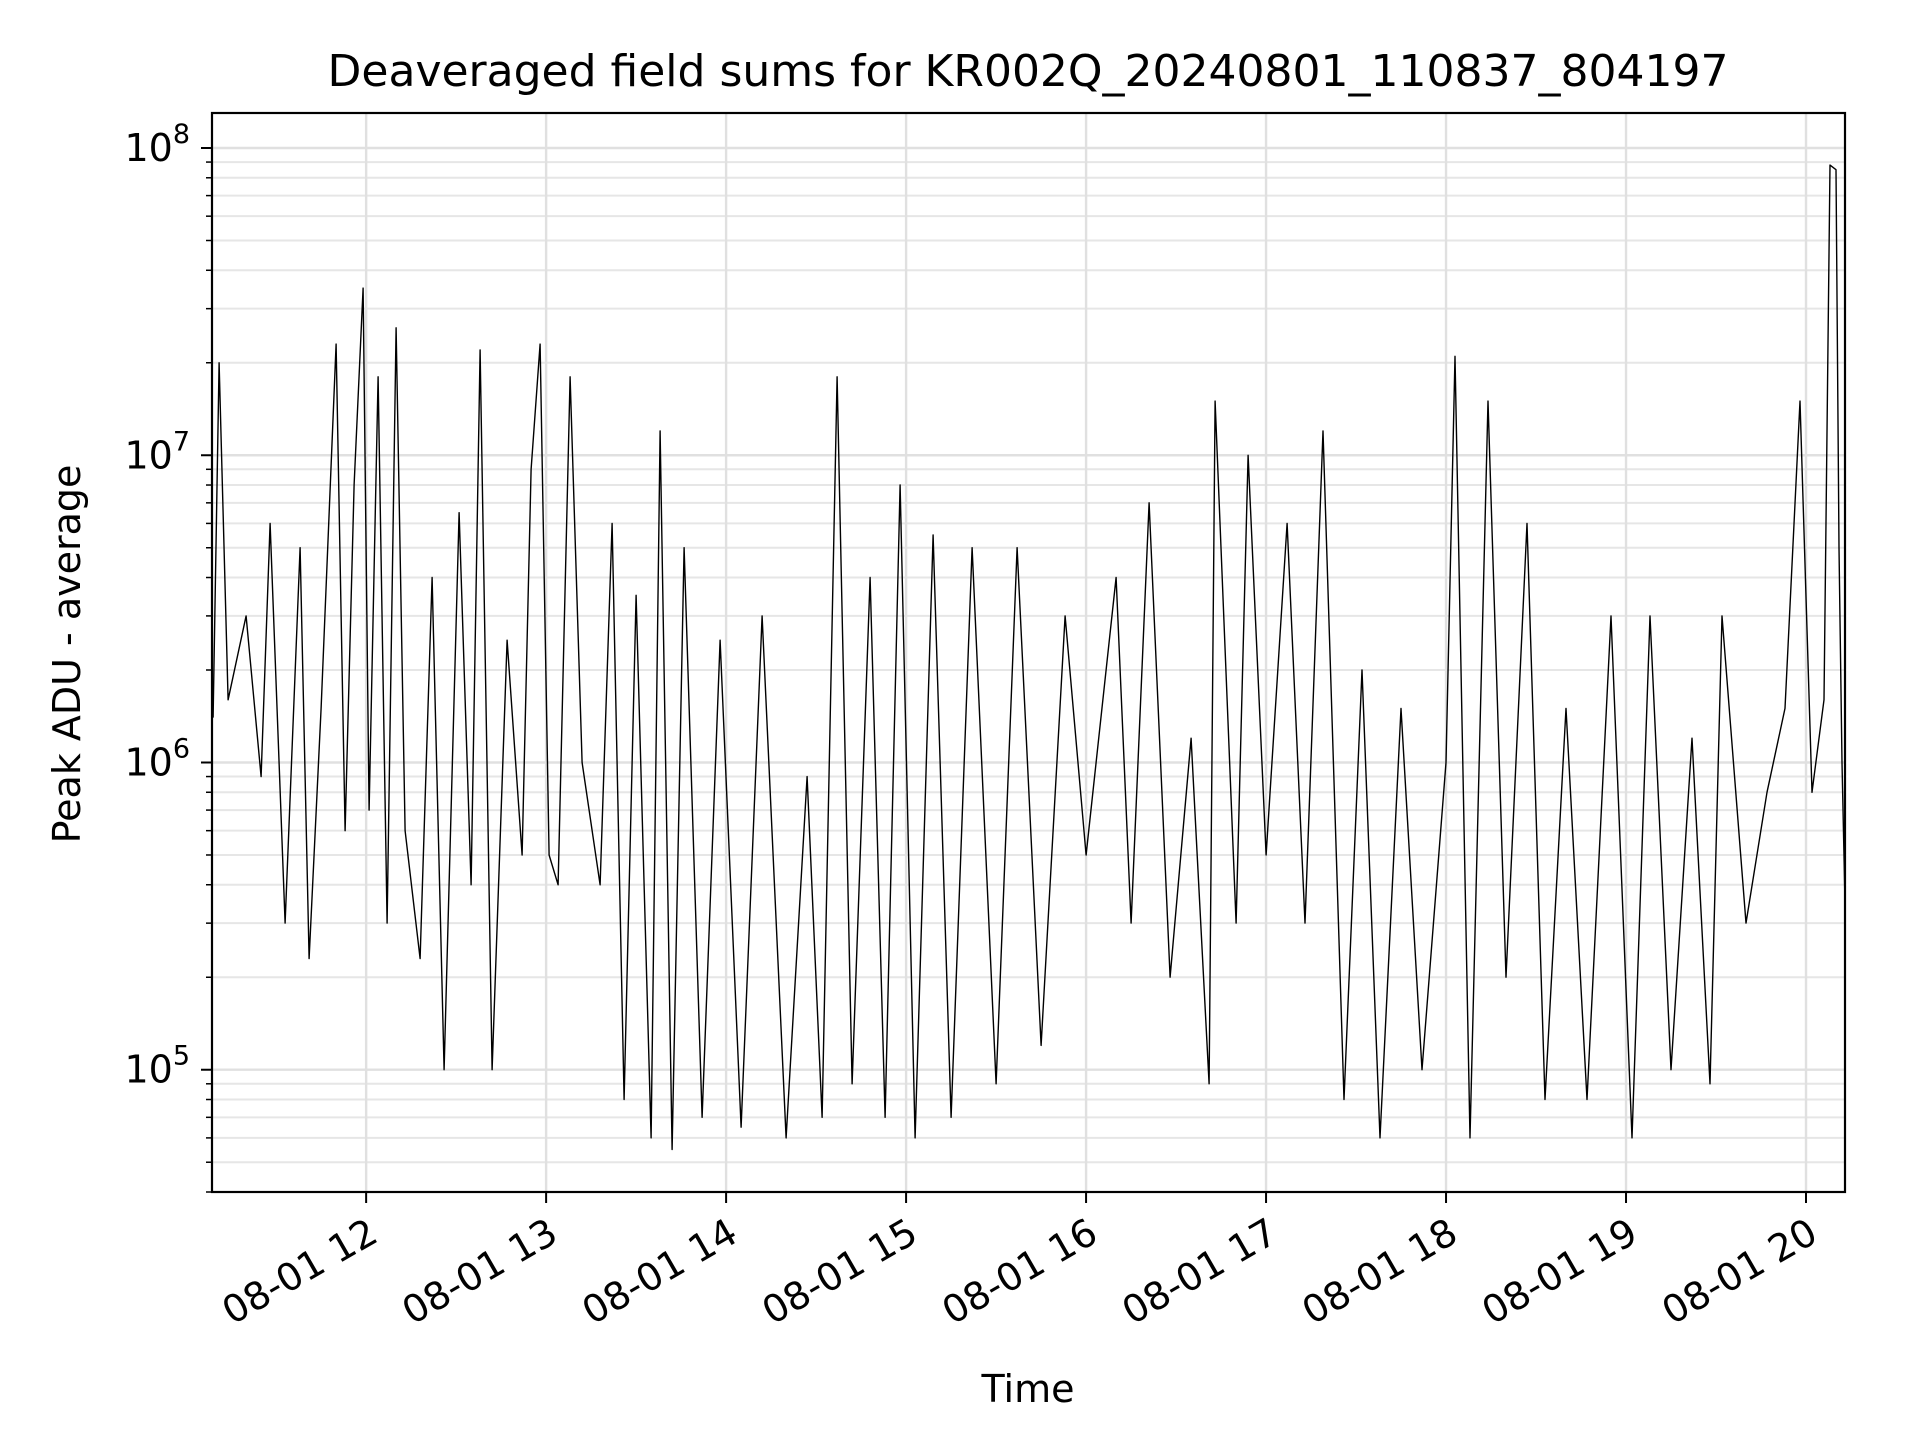 This screenshot has height=1440, width=1920. I want to click on y-tick-label: 10⁷, so click(157, 451).